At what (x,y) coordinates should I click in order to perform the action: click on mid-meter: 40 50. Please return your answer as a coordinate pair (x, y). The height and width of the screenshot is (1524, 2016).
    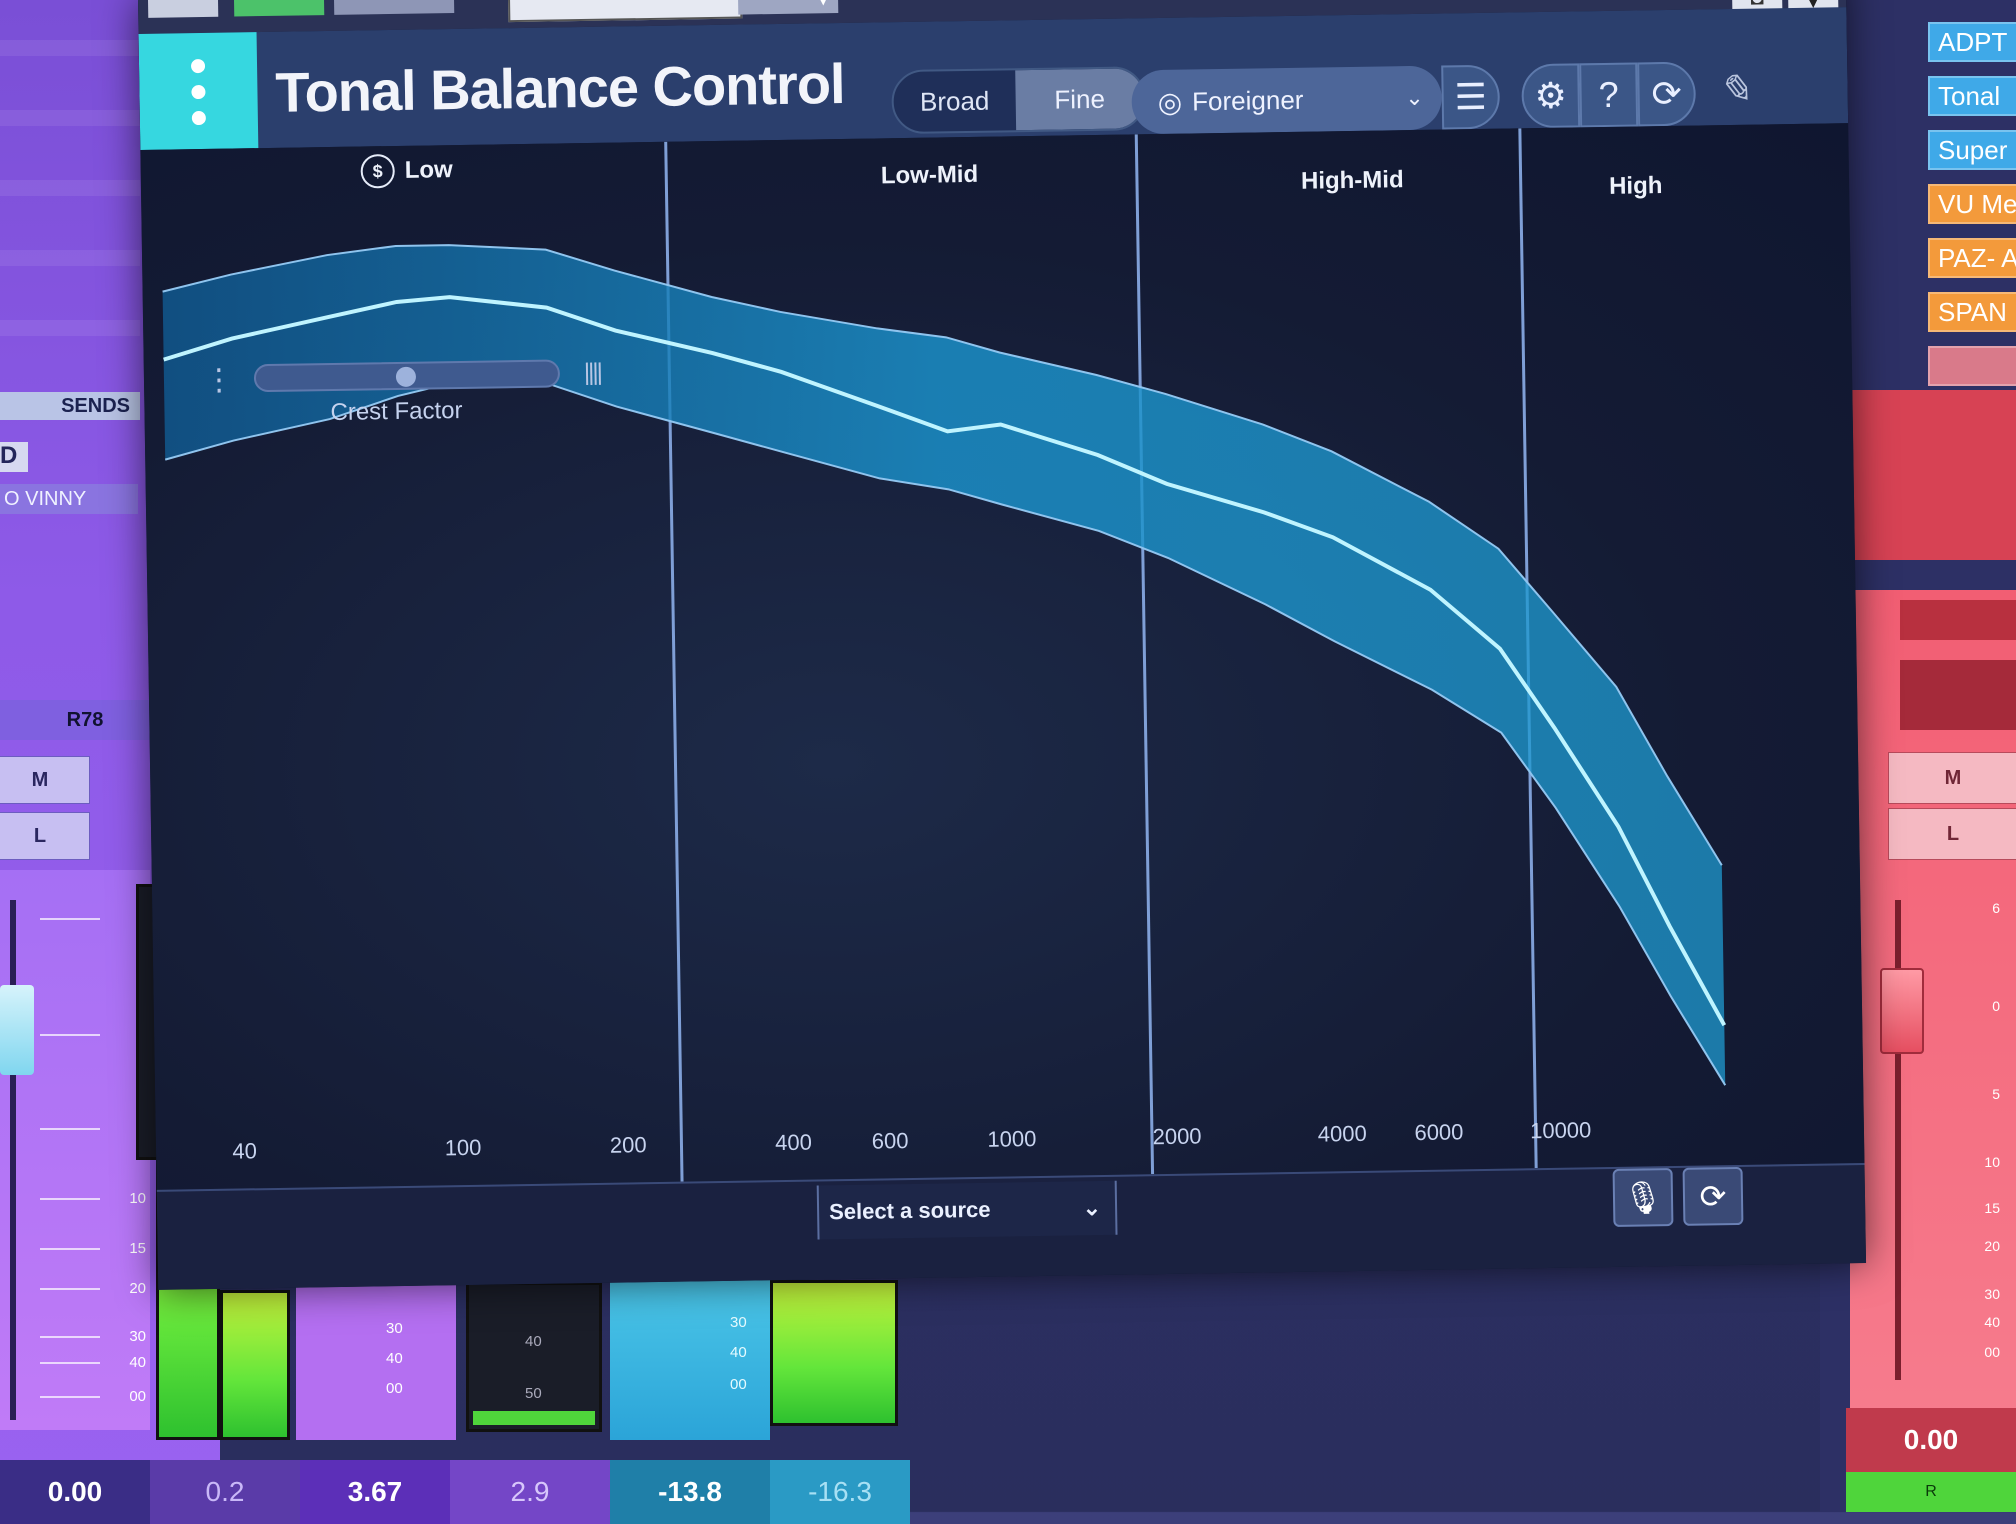
    Looking at the image, I should click on (534, 1357).